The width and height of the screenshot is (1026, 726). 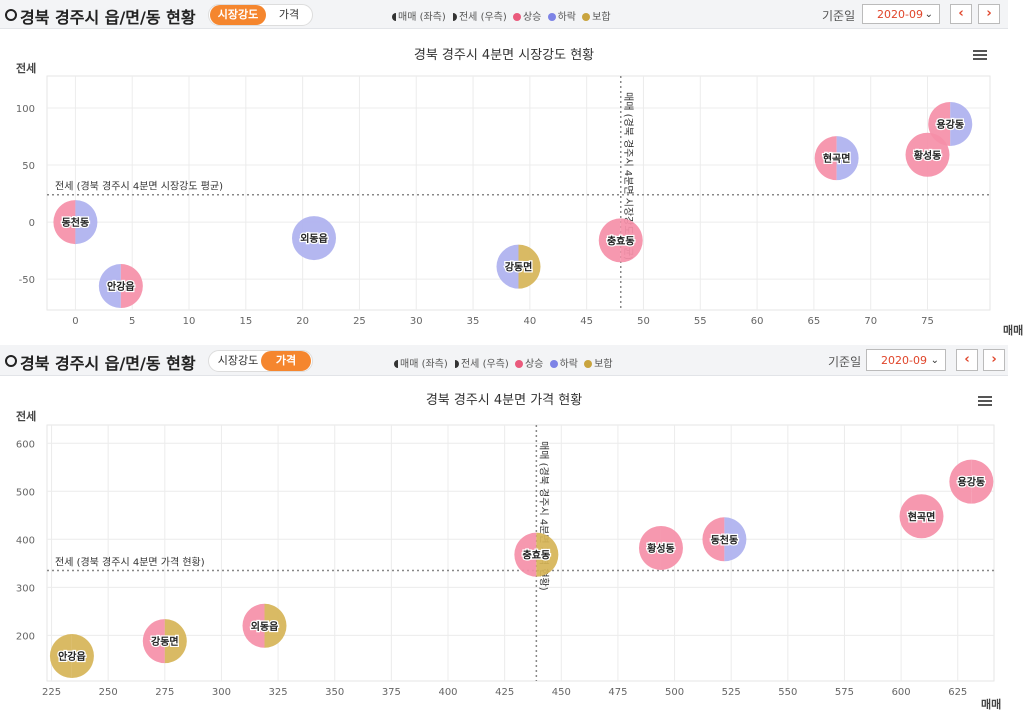 What do you see at coordinates (334, 692) in the screenshot?
I see `x-tick-label: 350` at bounding box center [334, 692].